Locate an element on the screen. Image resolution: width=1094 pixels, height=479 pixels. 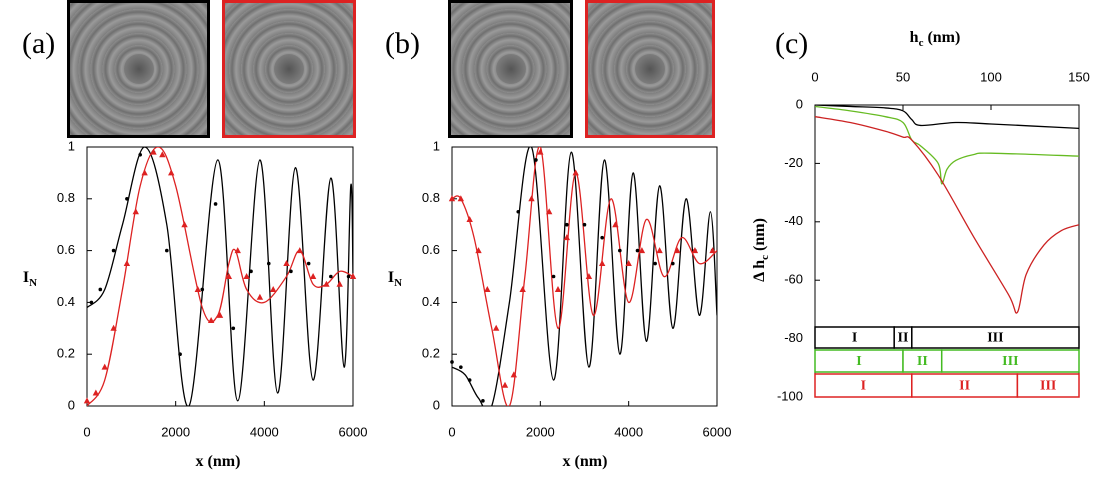
label-main: Δ h is located at coordinates (759, 271).